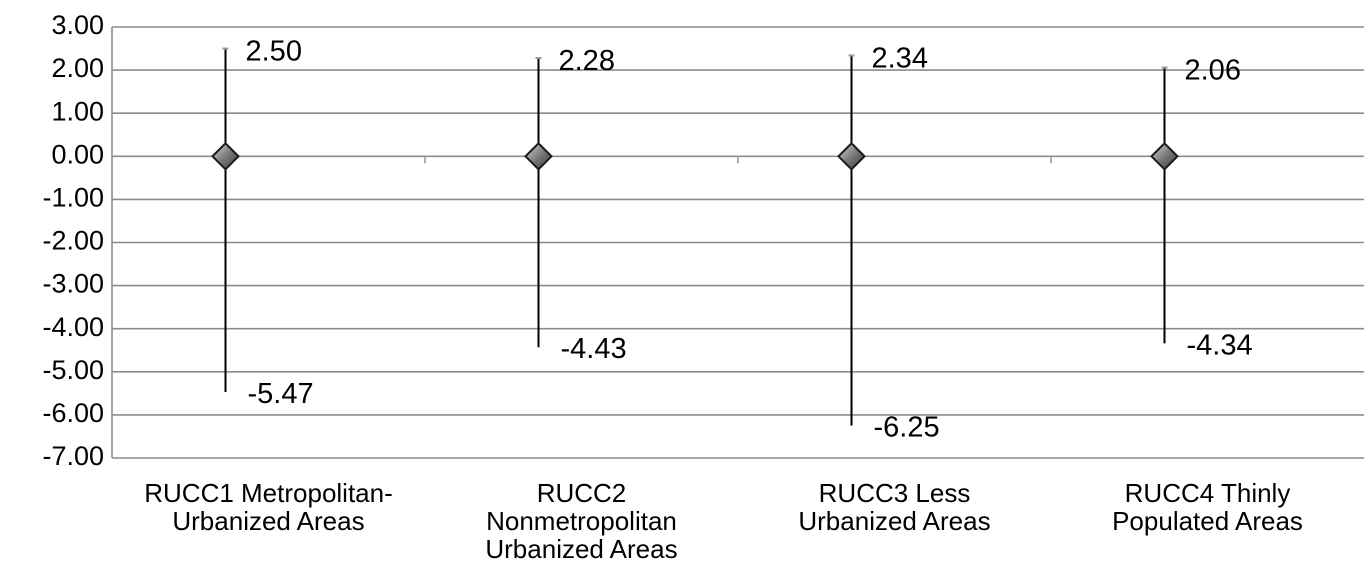 This screenshot has height=573, width=1364. Describe the element at coordinates (268, 493) in the screenshot. I see `x-category-label-line: RUCC1 Metropolitan-` at that location.